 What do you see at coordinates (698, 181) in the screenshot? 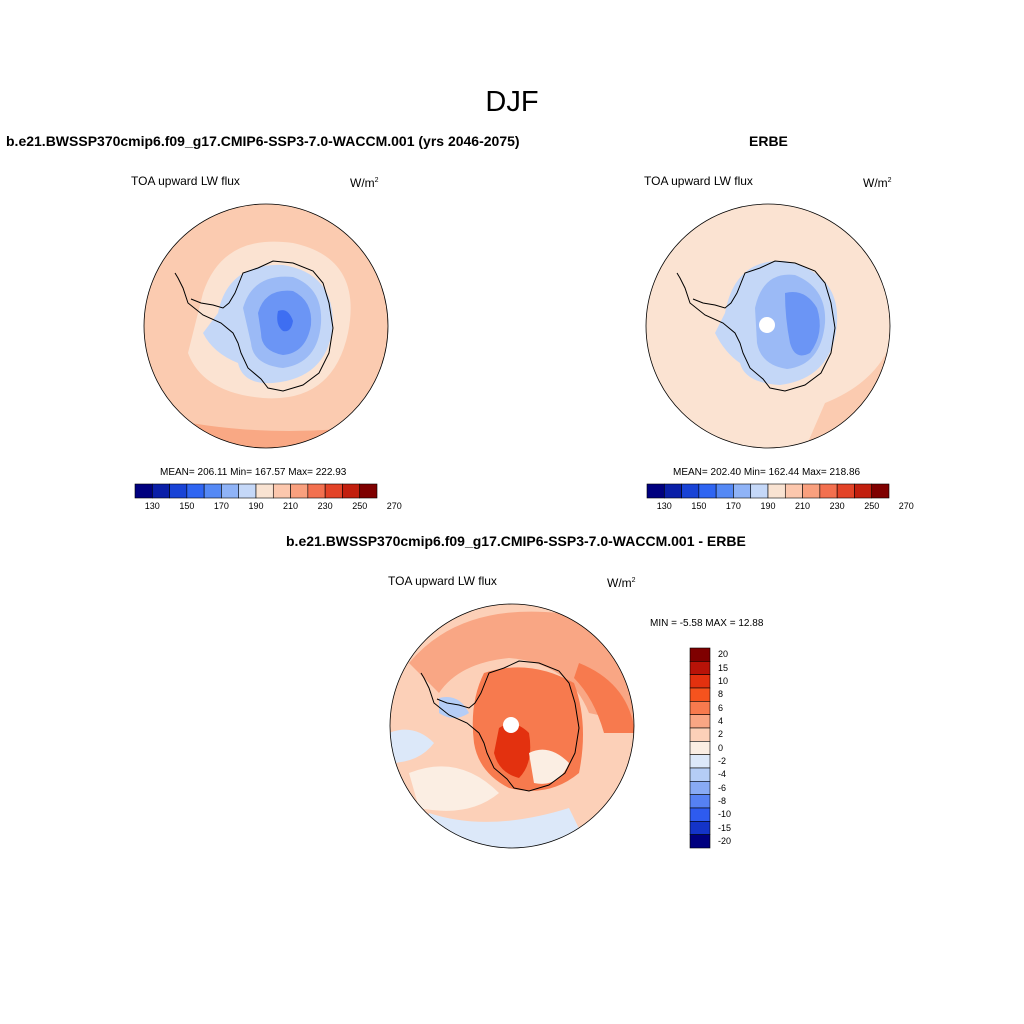
I see `obs-variable-label: TOA upward LW flux` at bounding box center [698, 181].